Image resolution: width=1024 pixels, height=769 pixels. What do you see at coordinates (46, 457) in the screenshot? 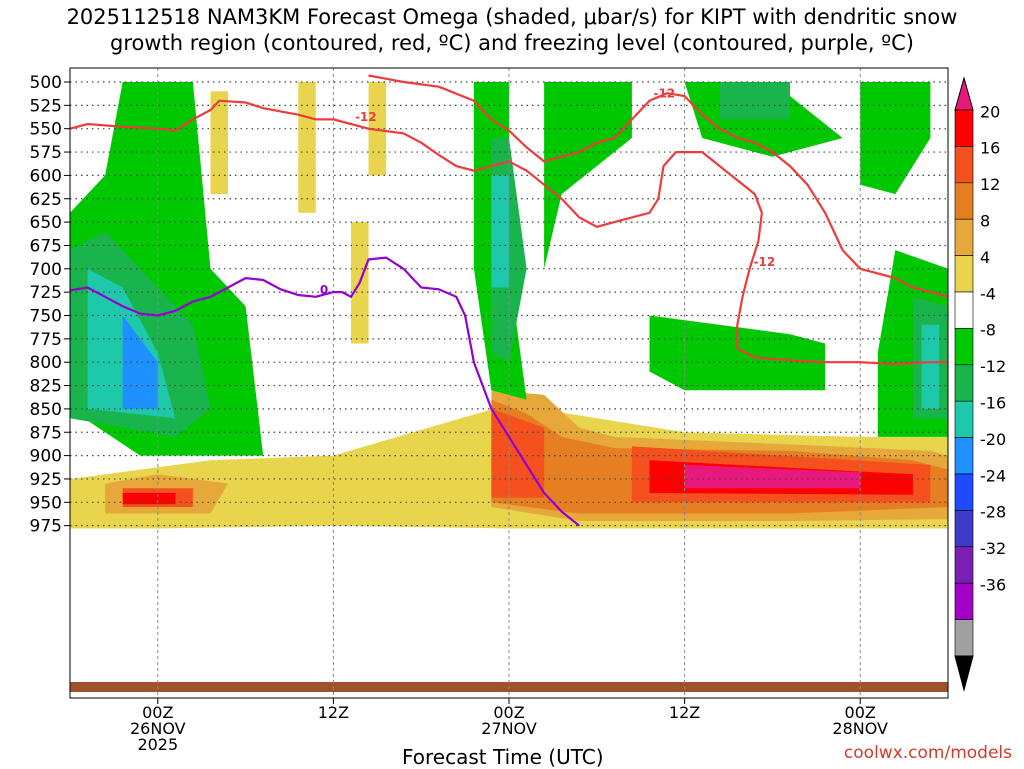
I see `y-tick-label-900: 900` at bounding box center [46, 457].